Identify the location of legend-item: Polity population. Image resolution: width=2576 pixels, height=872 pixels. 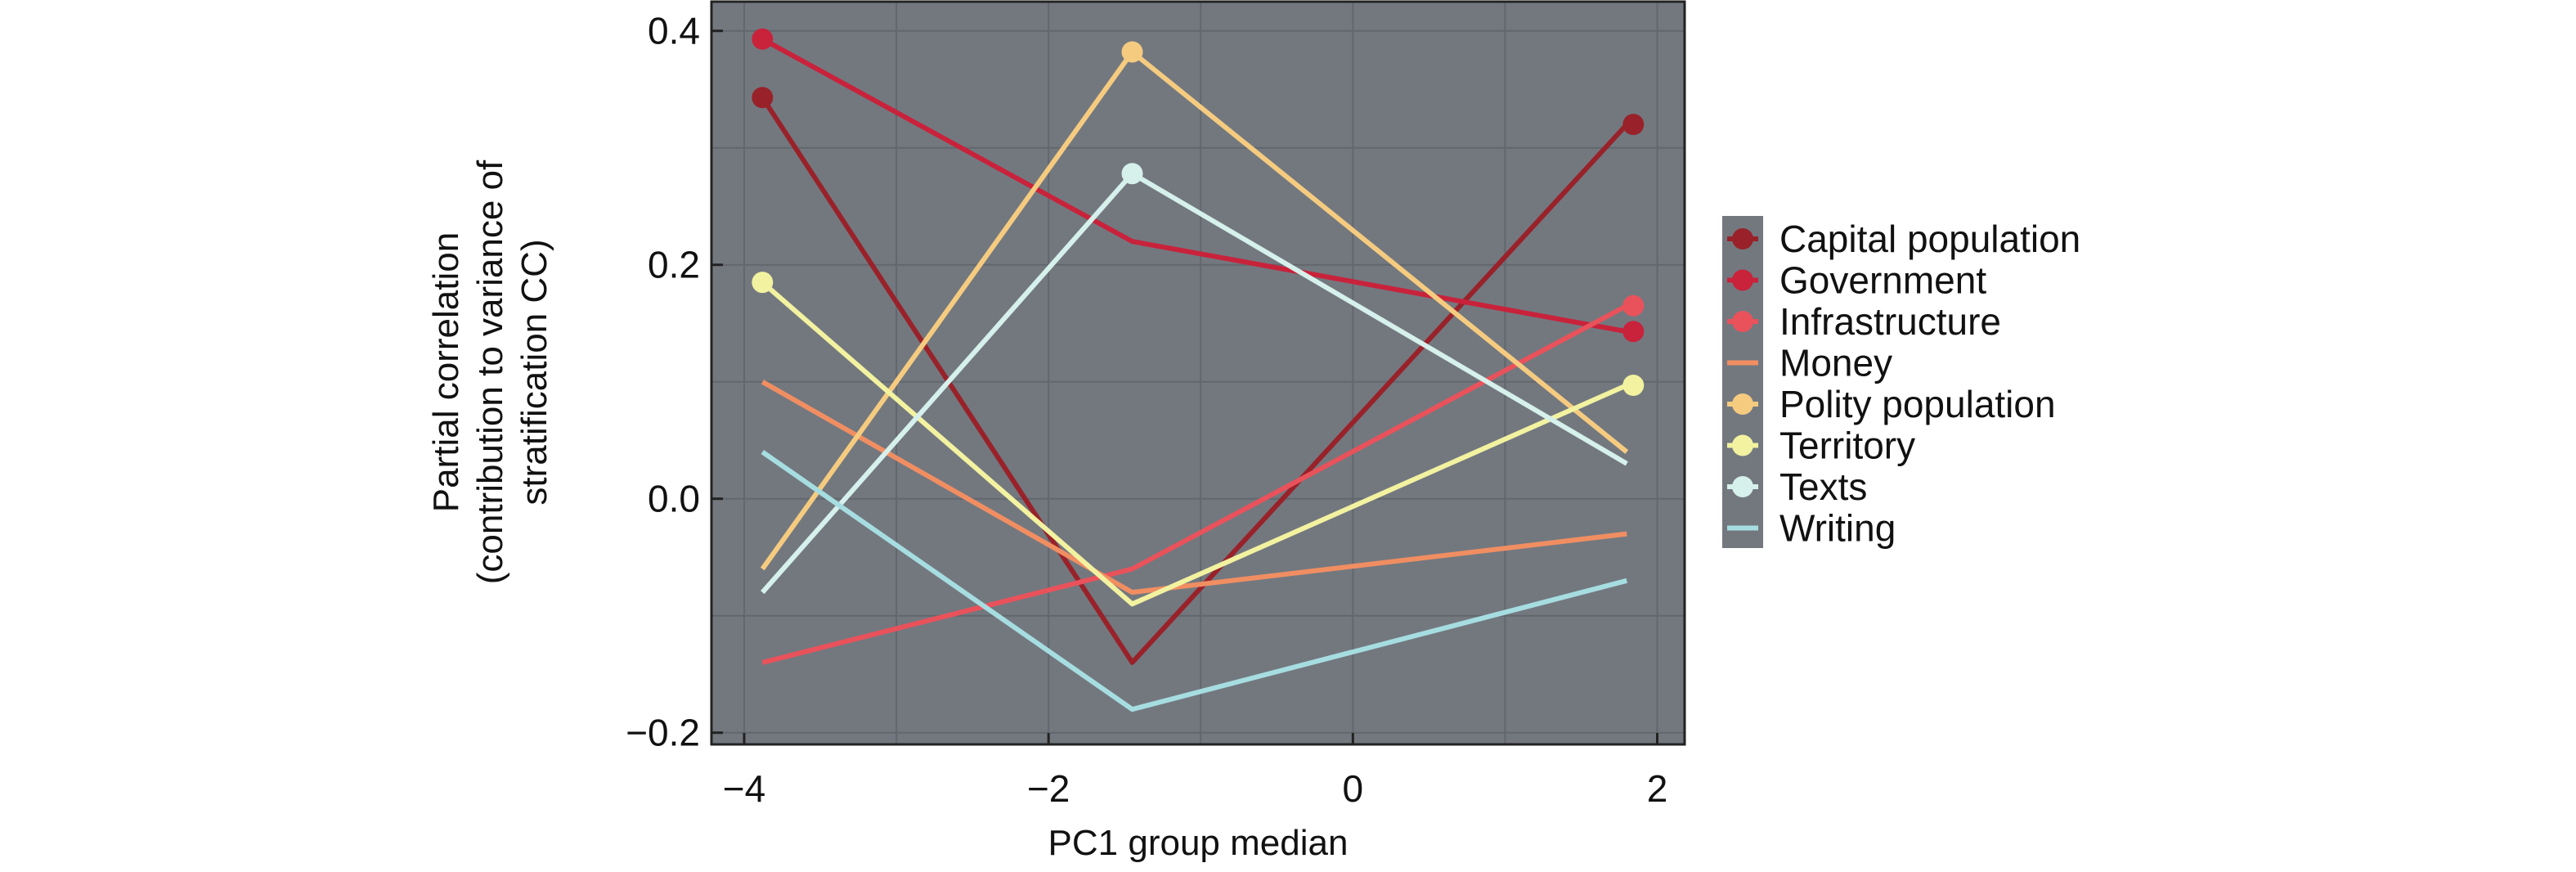
(1892, 404).